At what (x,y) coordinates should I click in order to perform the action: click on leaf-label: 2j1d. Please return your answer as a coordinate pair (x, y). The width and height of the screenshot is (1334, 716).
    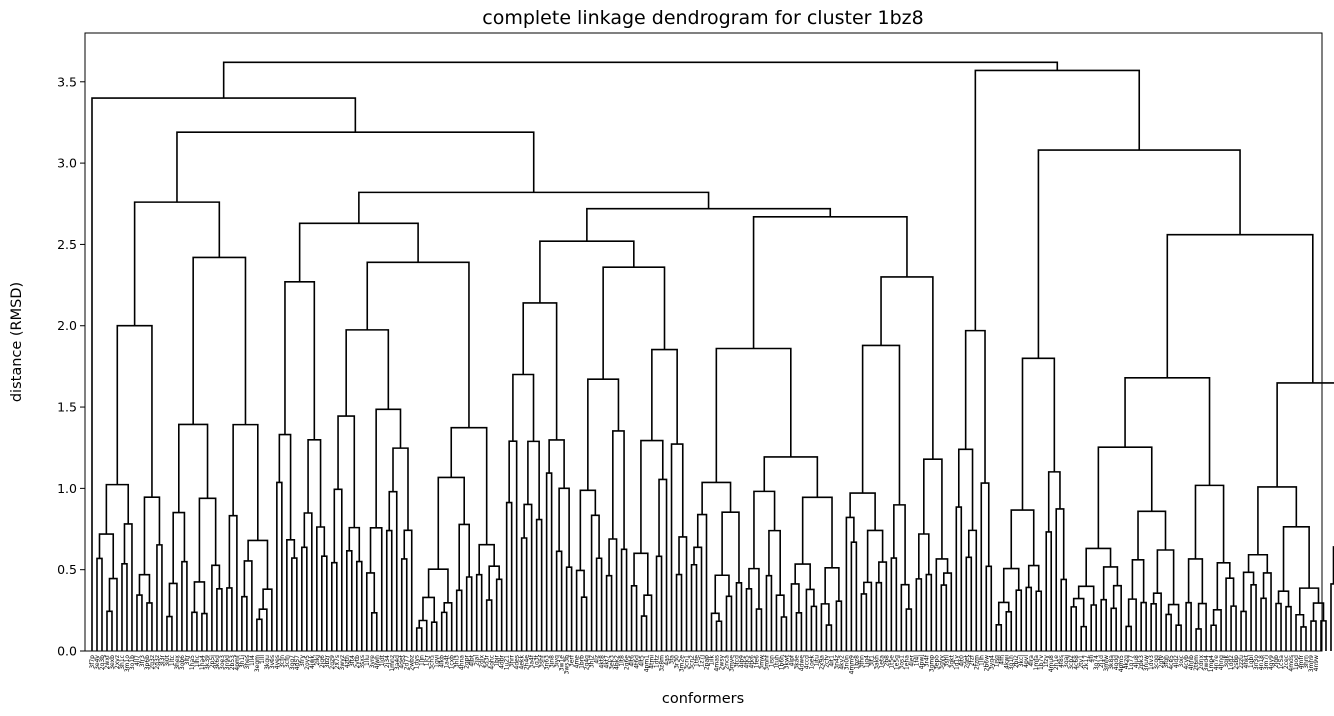
    Looking at the image, I should click on (1101, 661).